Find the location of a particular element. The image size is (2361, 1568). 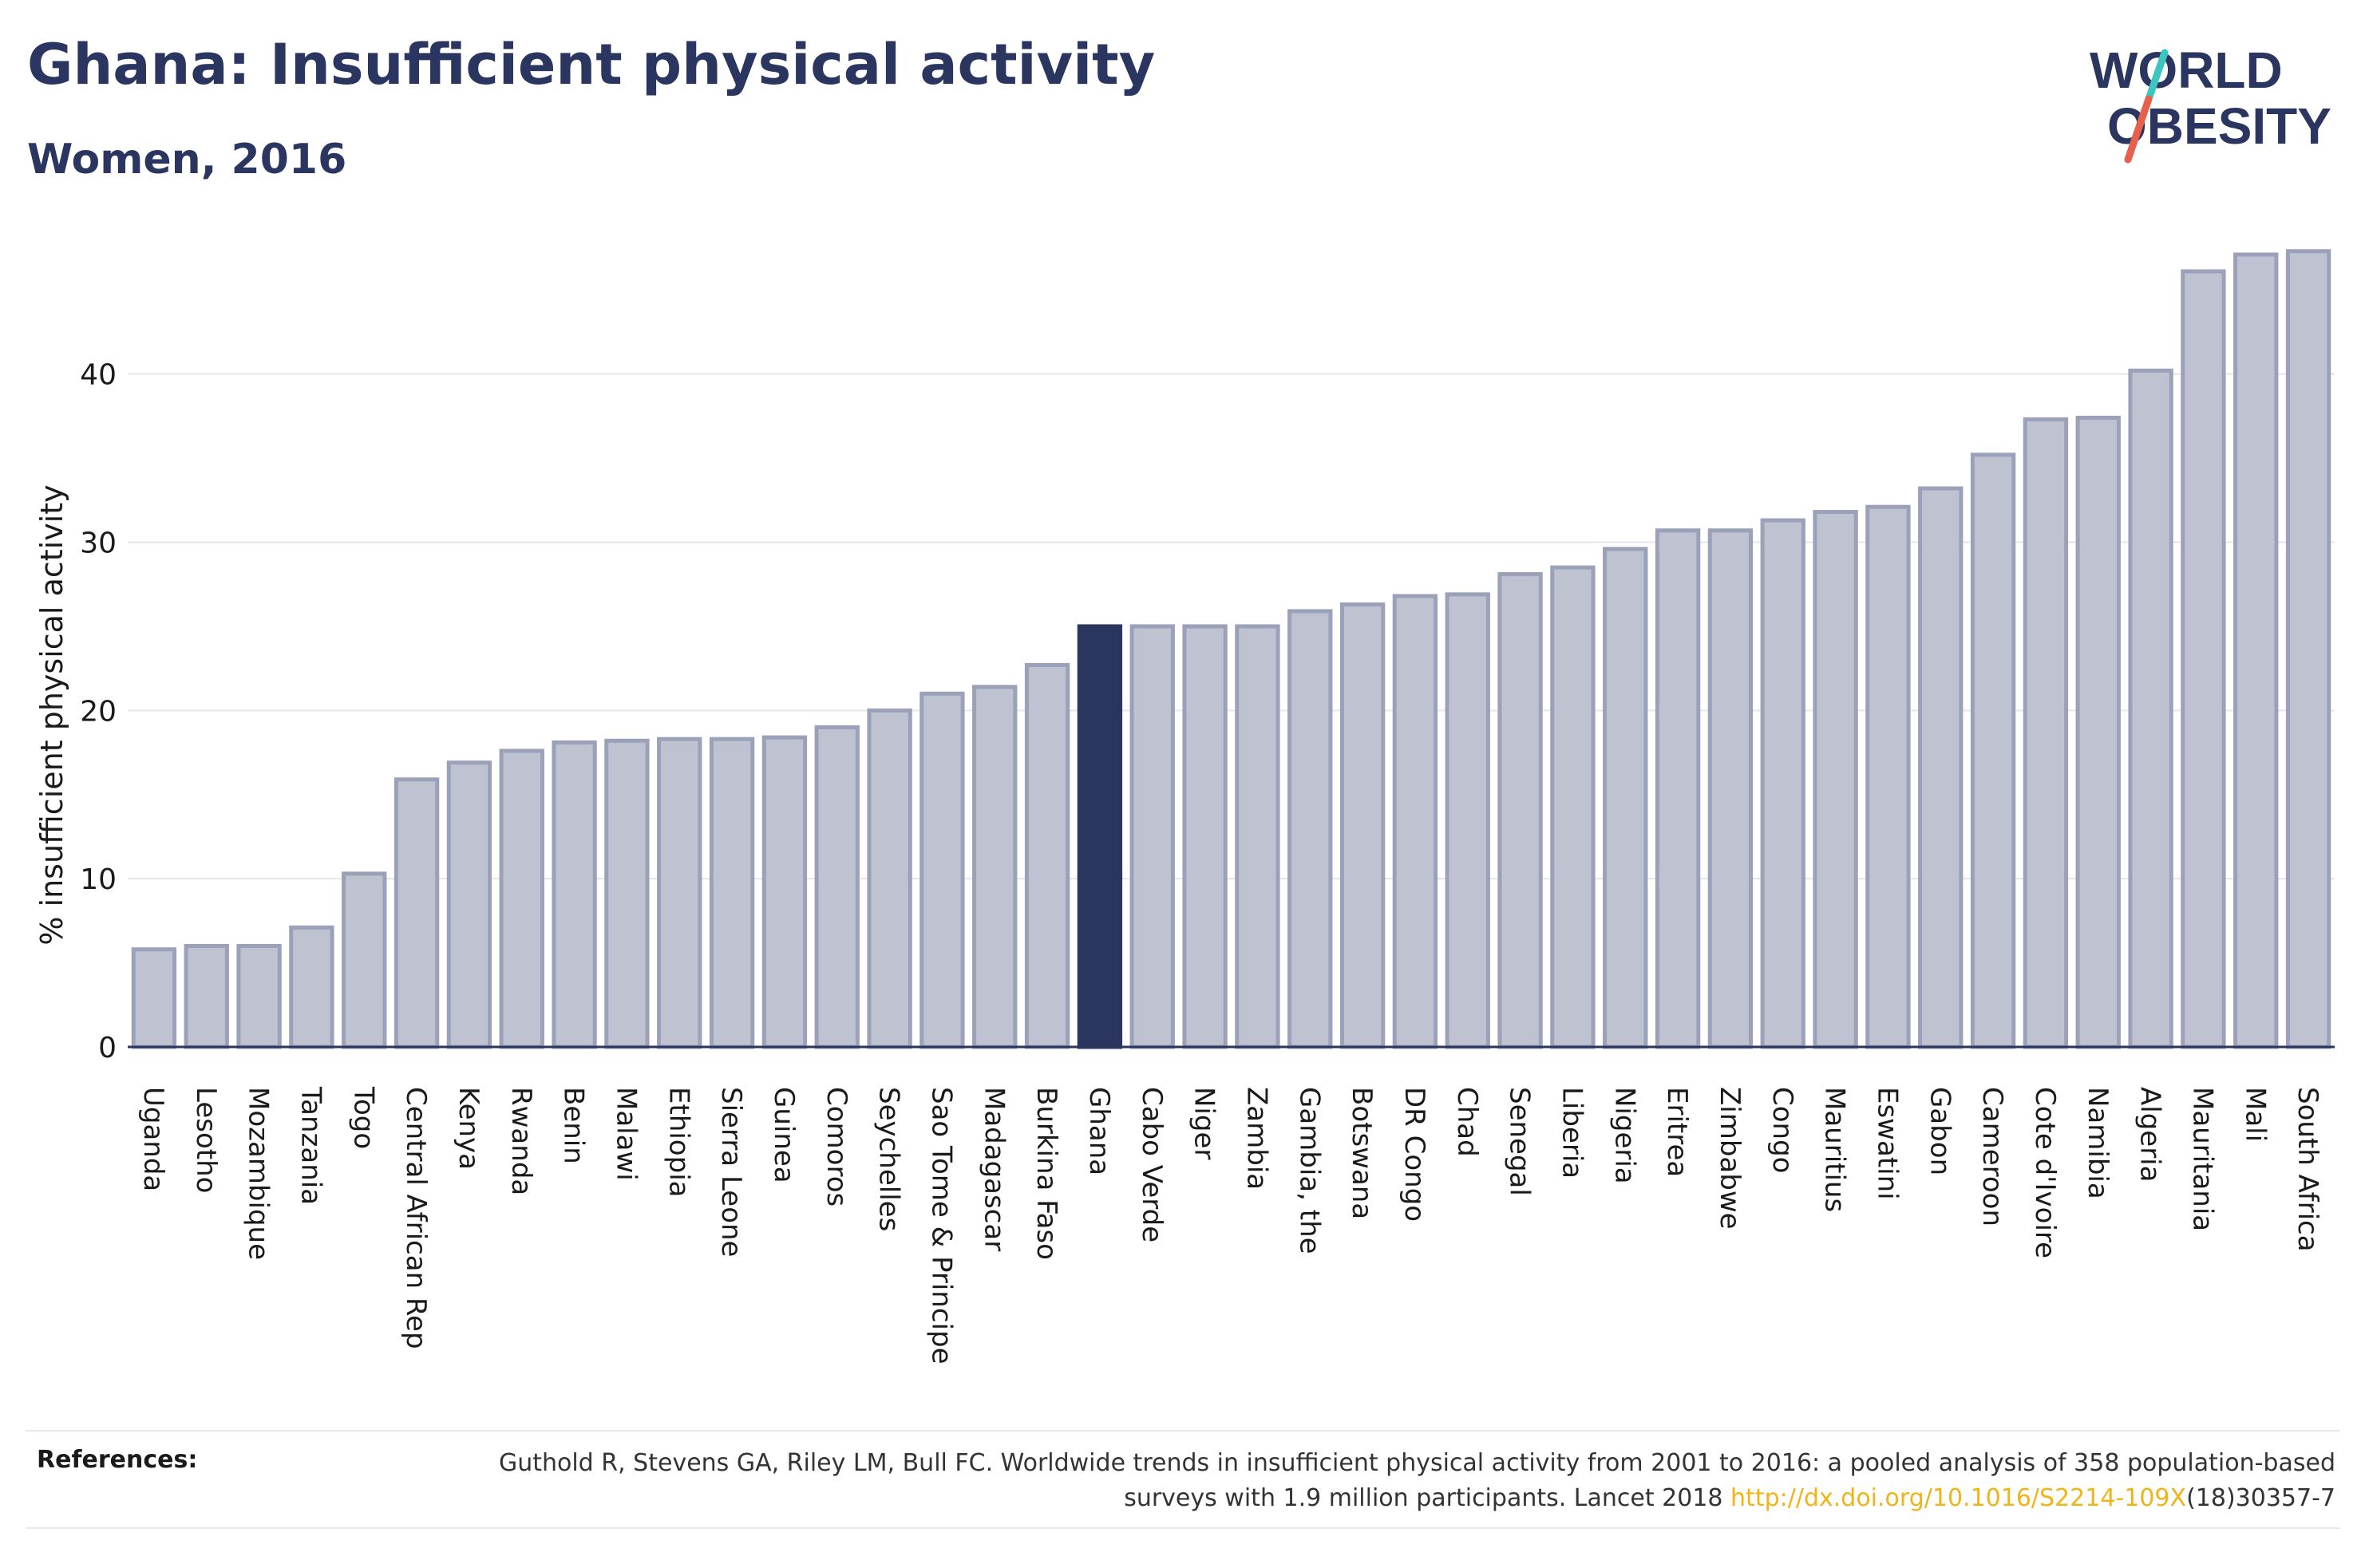

bar-mauritania is located at coordinates (2203, 659).